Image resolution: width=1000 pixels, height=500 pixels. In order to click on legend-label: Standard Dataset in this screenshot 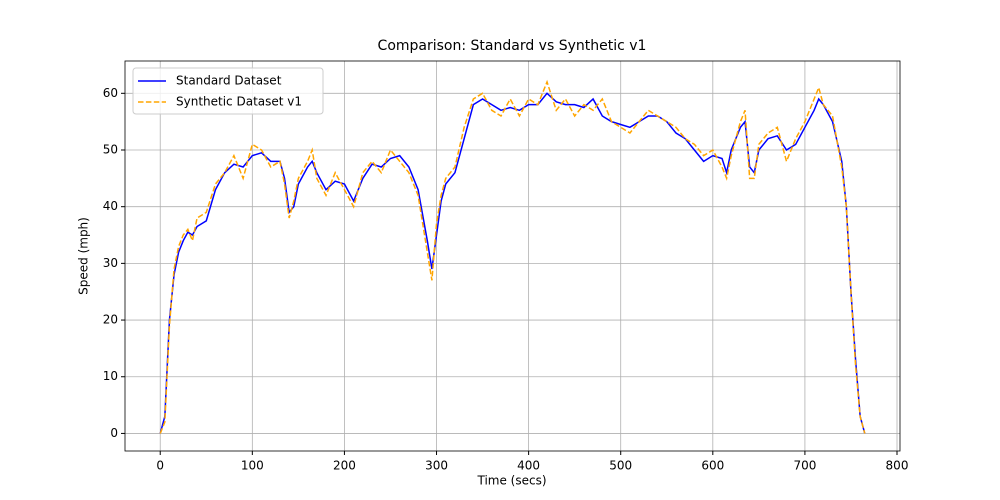, I will do `click(229, 81)`.